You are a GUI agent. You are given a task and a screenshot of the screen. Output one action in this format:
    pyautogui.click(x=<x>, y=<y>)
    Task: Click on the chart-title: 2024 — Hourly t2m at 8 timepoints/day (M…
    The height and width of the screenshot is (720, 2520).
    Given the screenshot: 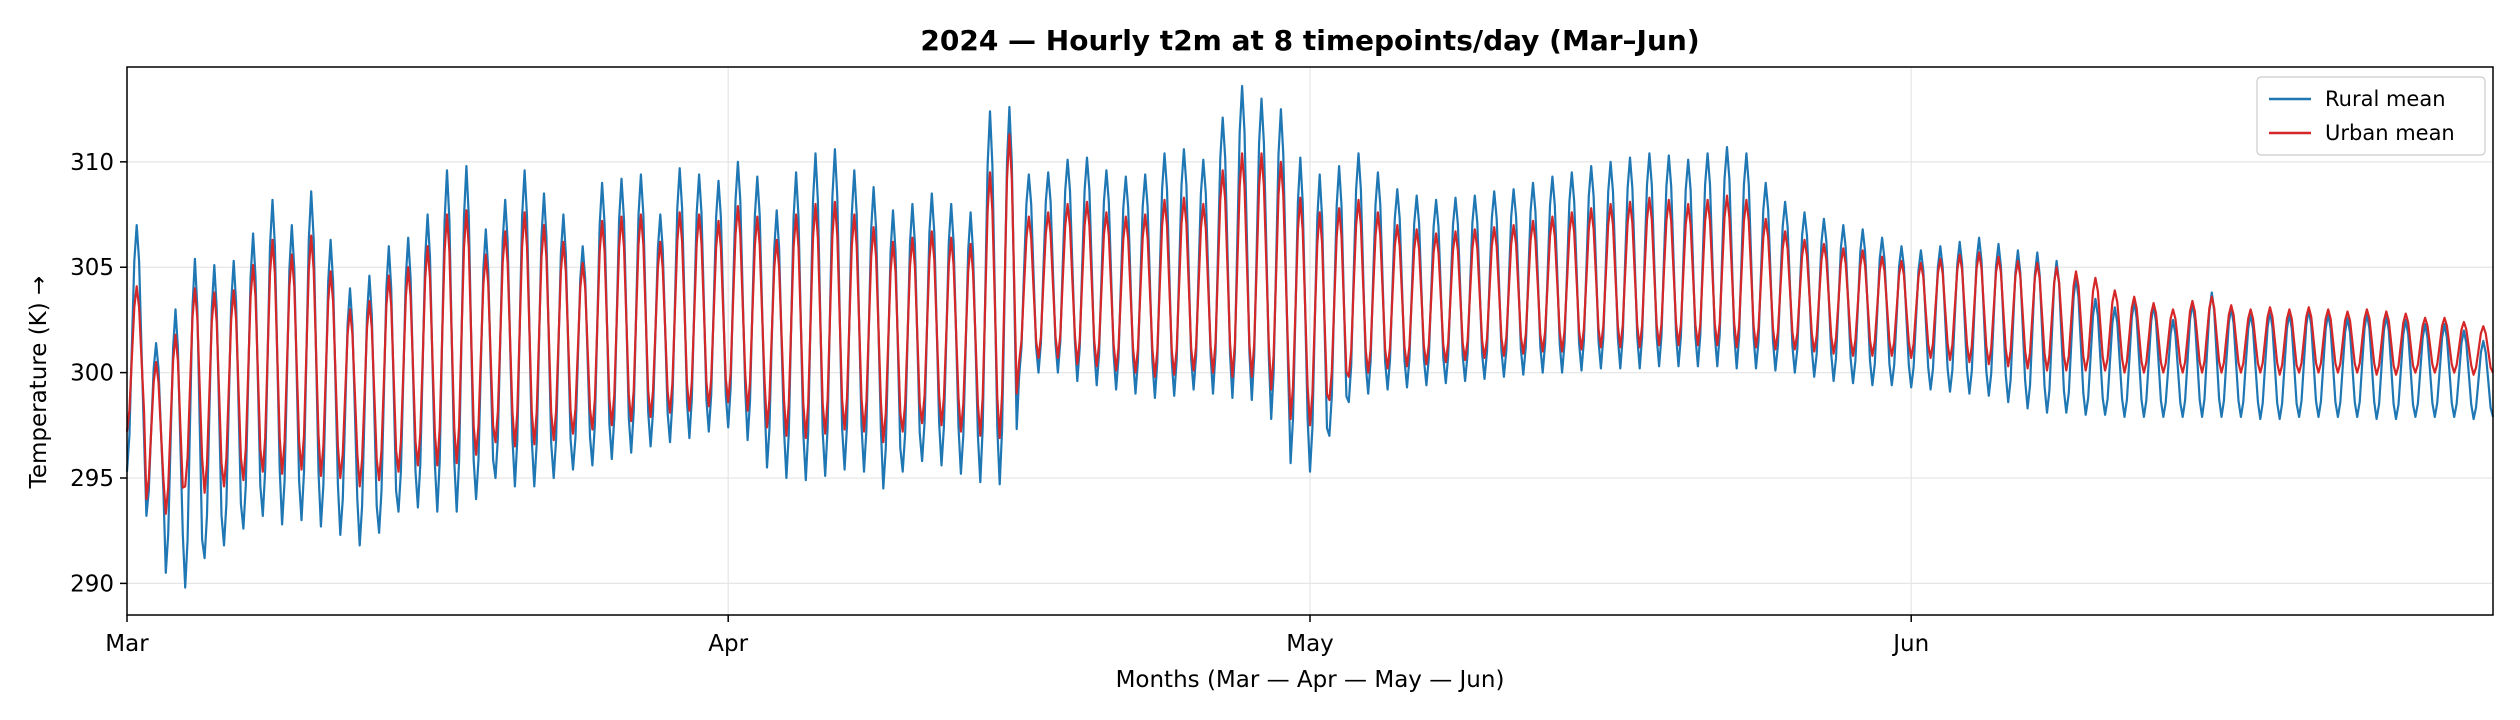 What is the action you would take?
    pyautogui.click(x=1309, y=40)
    